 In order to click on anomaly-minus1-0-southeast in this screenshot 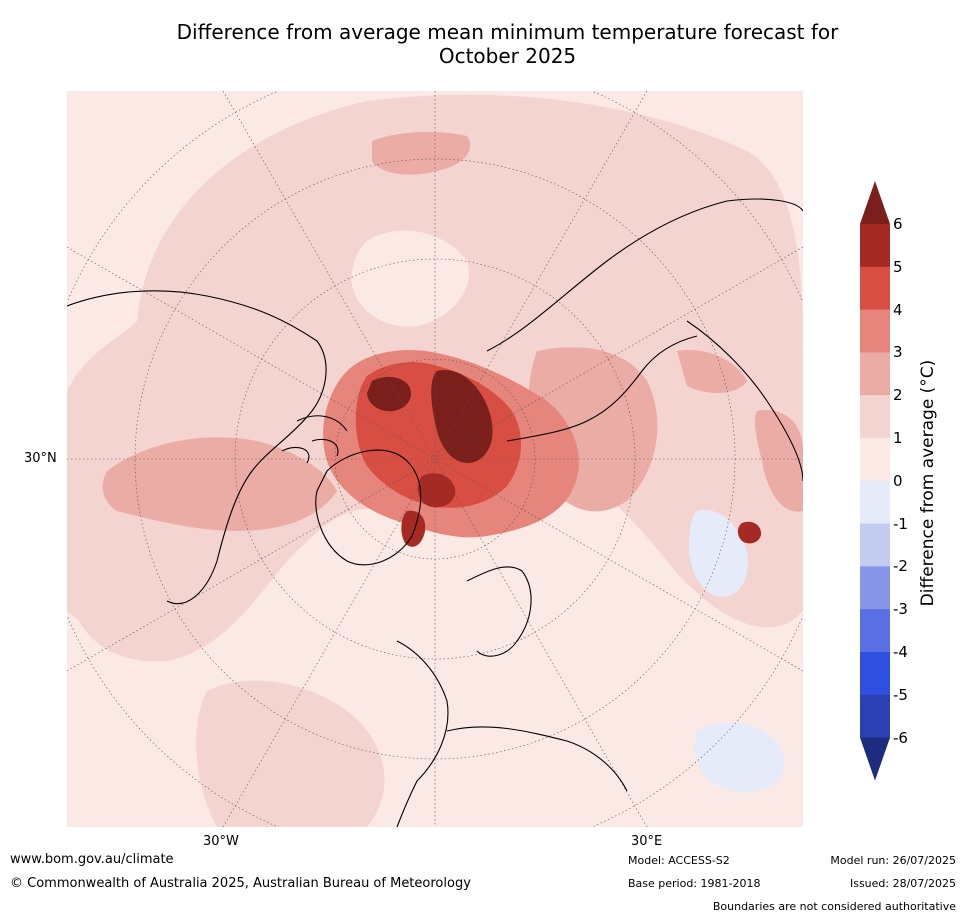, I will do `click(739, 757)`.